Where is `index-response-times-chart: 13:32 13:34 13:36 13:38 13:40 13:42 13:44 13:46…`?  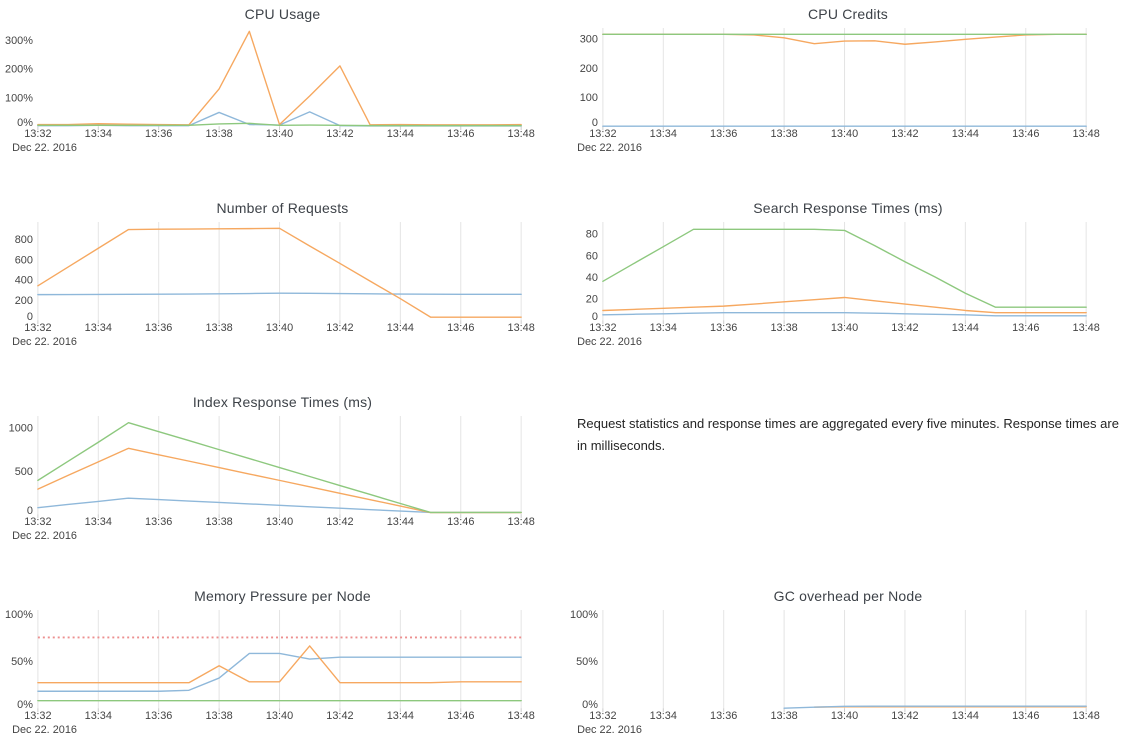 index-response-times-chart: 13:32 13:34 13:36 13:38 13:40 13:42 13:44 13:46… is located at coordinates (272, 478).